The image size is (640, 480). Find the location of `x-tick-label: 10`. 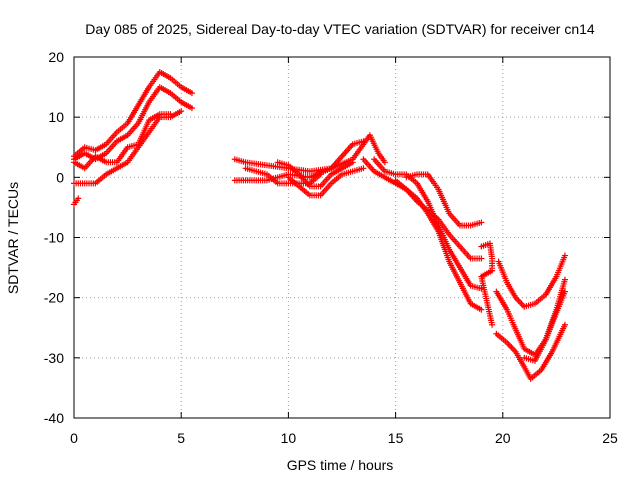

x-tick-label: 10 is located at coordinates (289, 438).